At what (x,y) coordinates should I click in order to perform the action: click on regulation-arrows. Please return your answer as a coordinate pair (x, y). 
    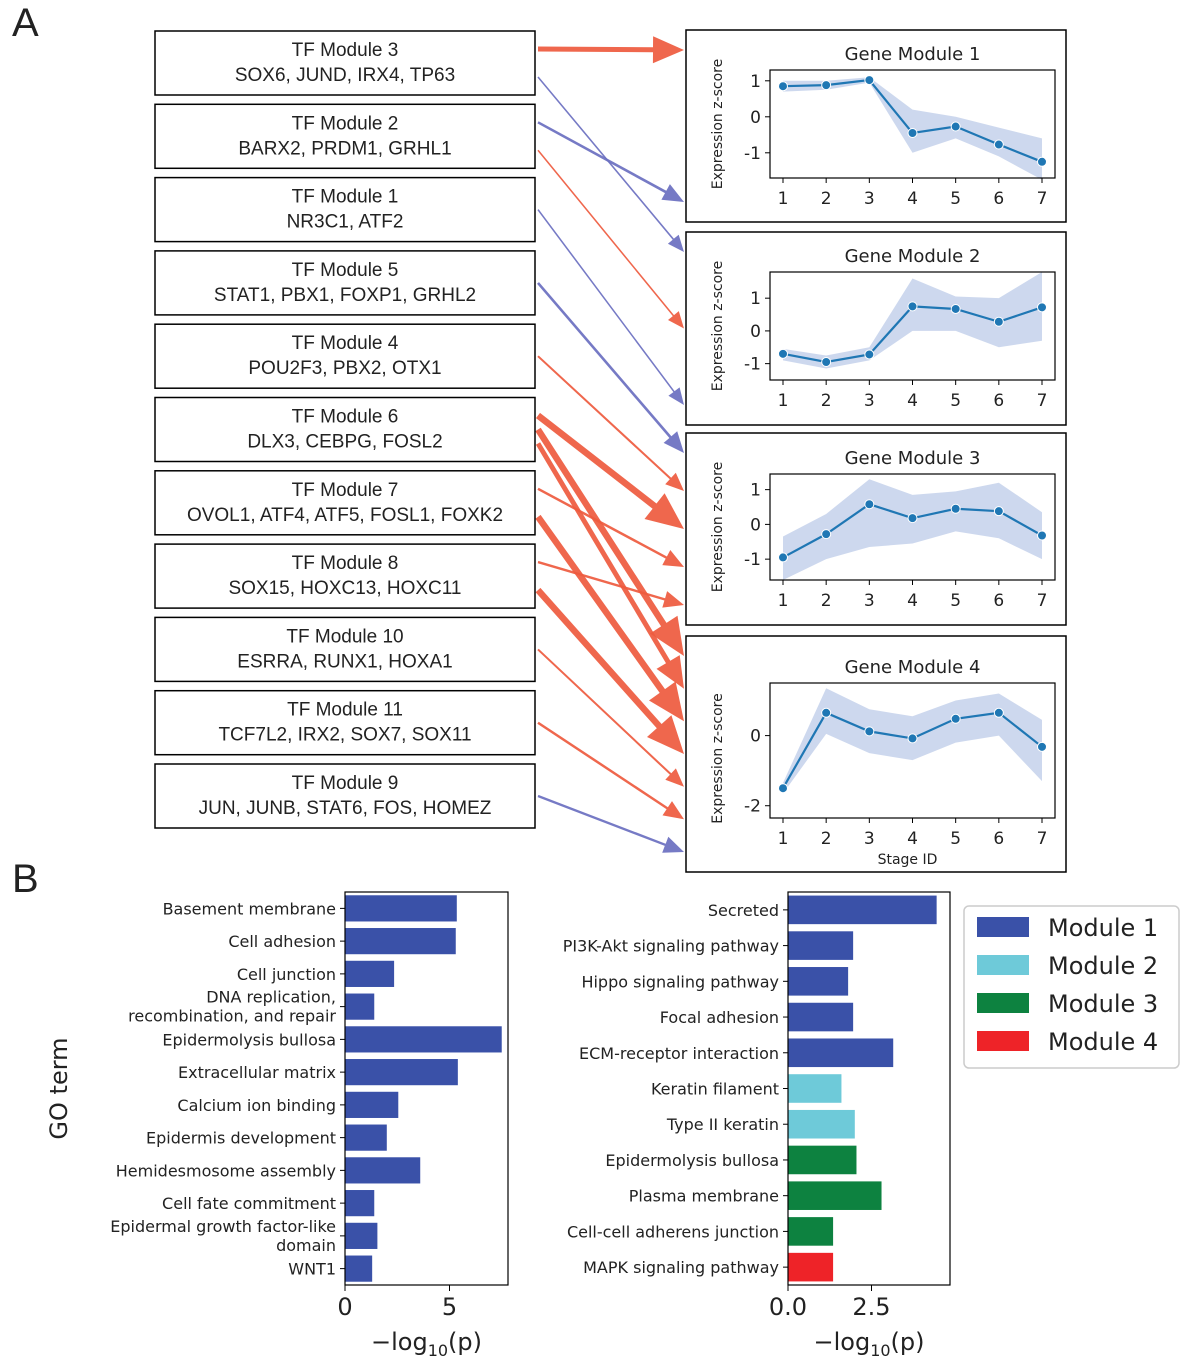
    Looking at the image, I should click on (609, 444).